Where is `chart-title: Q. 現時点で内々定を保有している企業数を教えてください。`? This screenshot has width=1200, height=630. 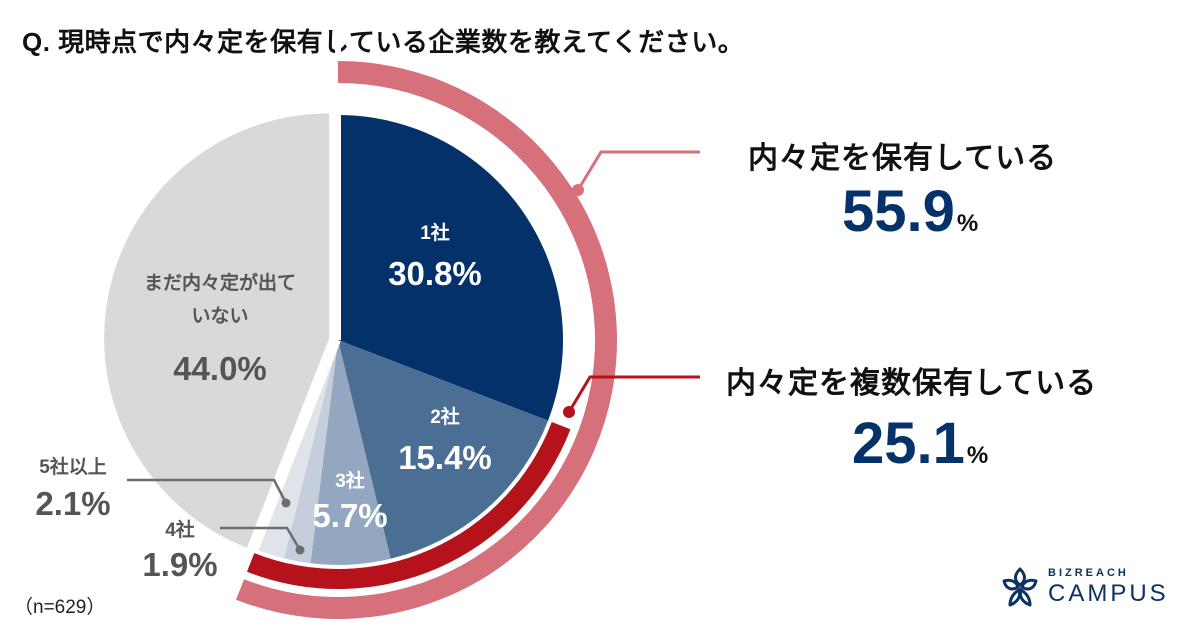
chart-title: Q. 現時点で内々定を保有している企業数を教えてください。 is located at coordinates (383, 42).